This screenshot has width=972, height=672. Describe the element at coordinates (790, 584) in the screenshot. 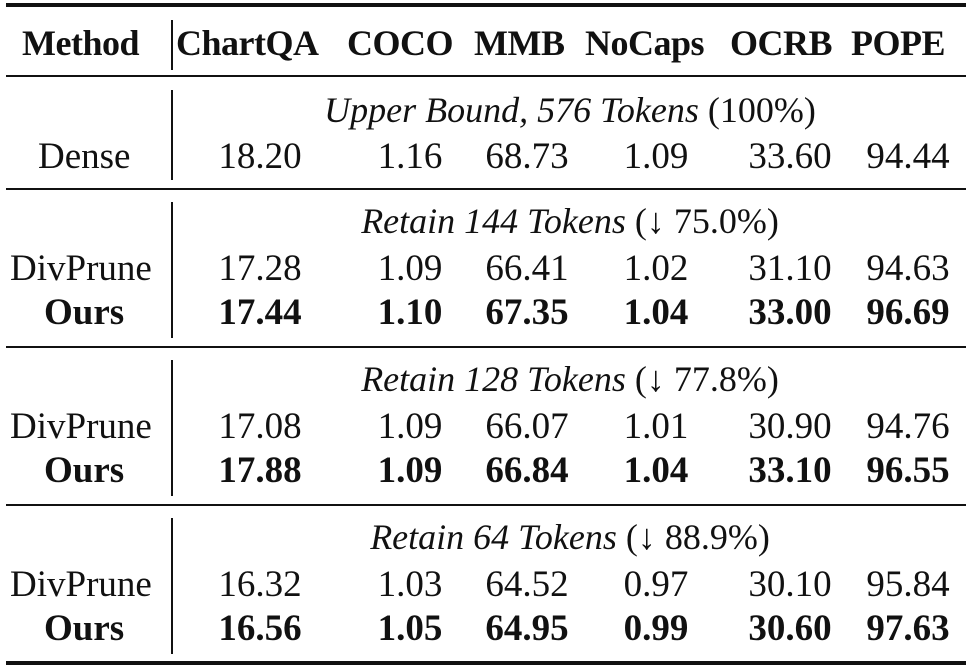

I see `cell-ocrb: 30.10` at that location.